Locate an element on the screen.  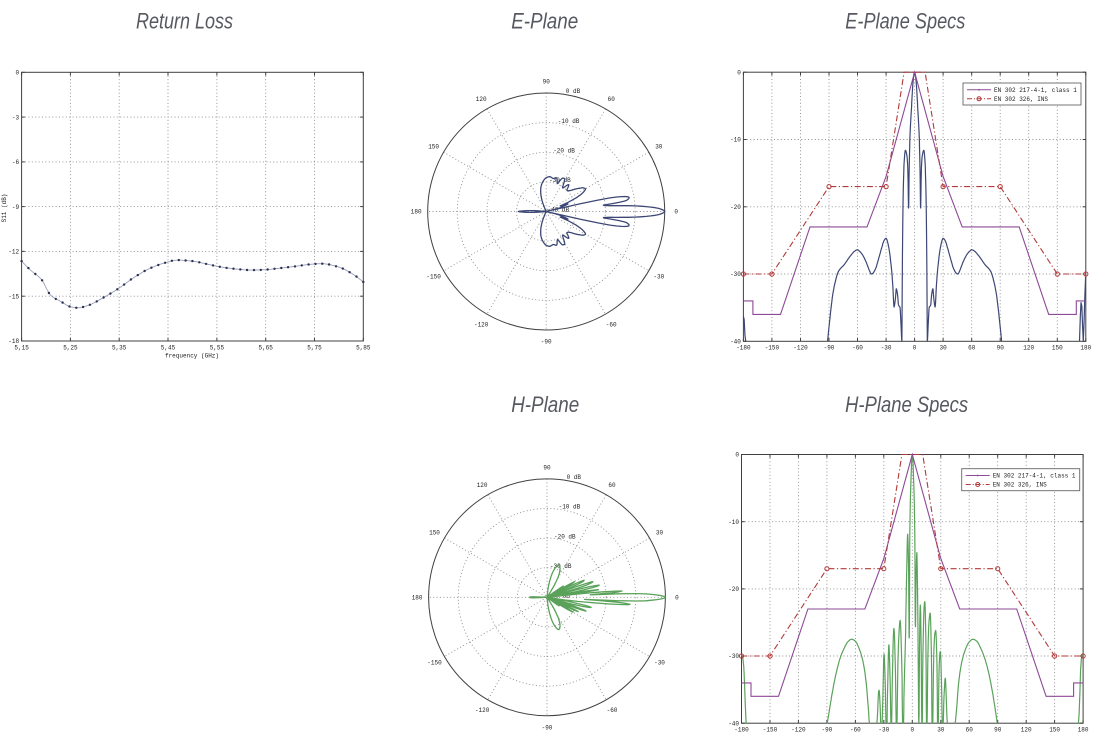
svg-text: -30 dB is located at coordinates (561, 566).